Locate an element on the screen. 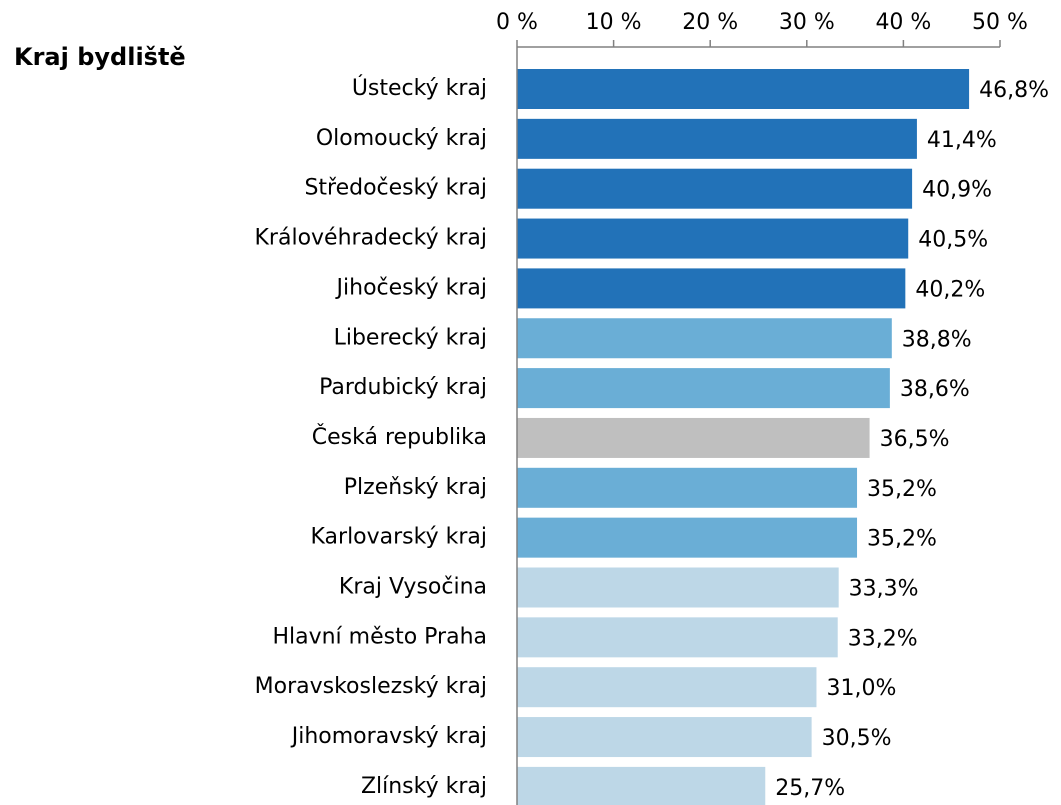 The image size is (1061, 805). value-label: 41,4% is located at coordinates (962, 140).